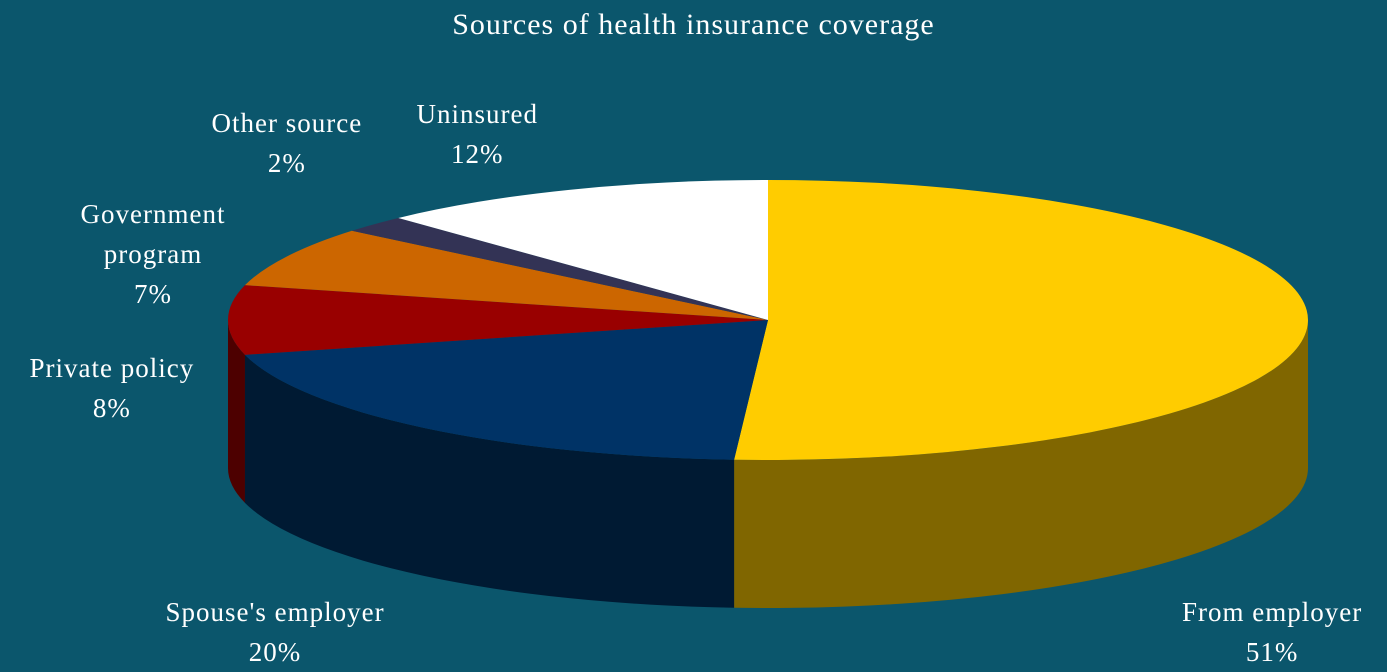  Describe the element at coordinates (477, 134) in the screenshot. I see `slice-label-5: Uninsured 12%` at that location.